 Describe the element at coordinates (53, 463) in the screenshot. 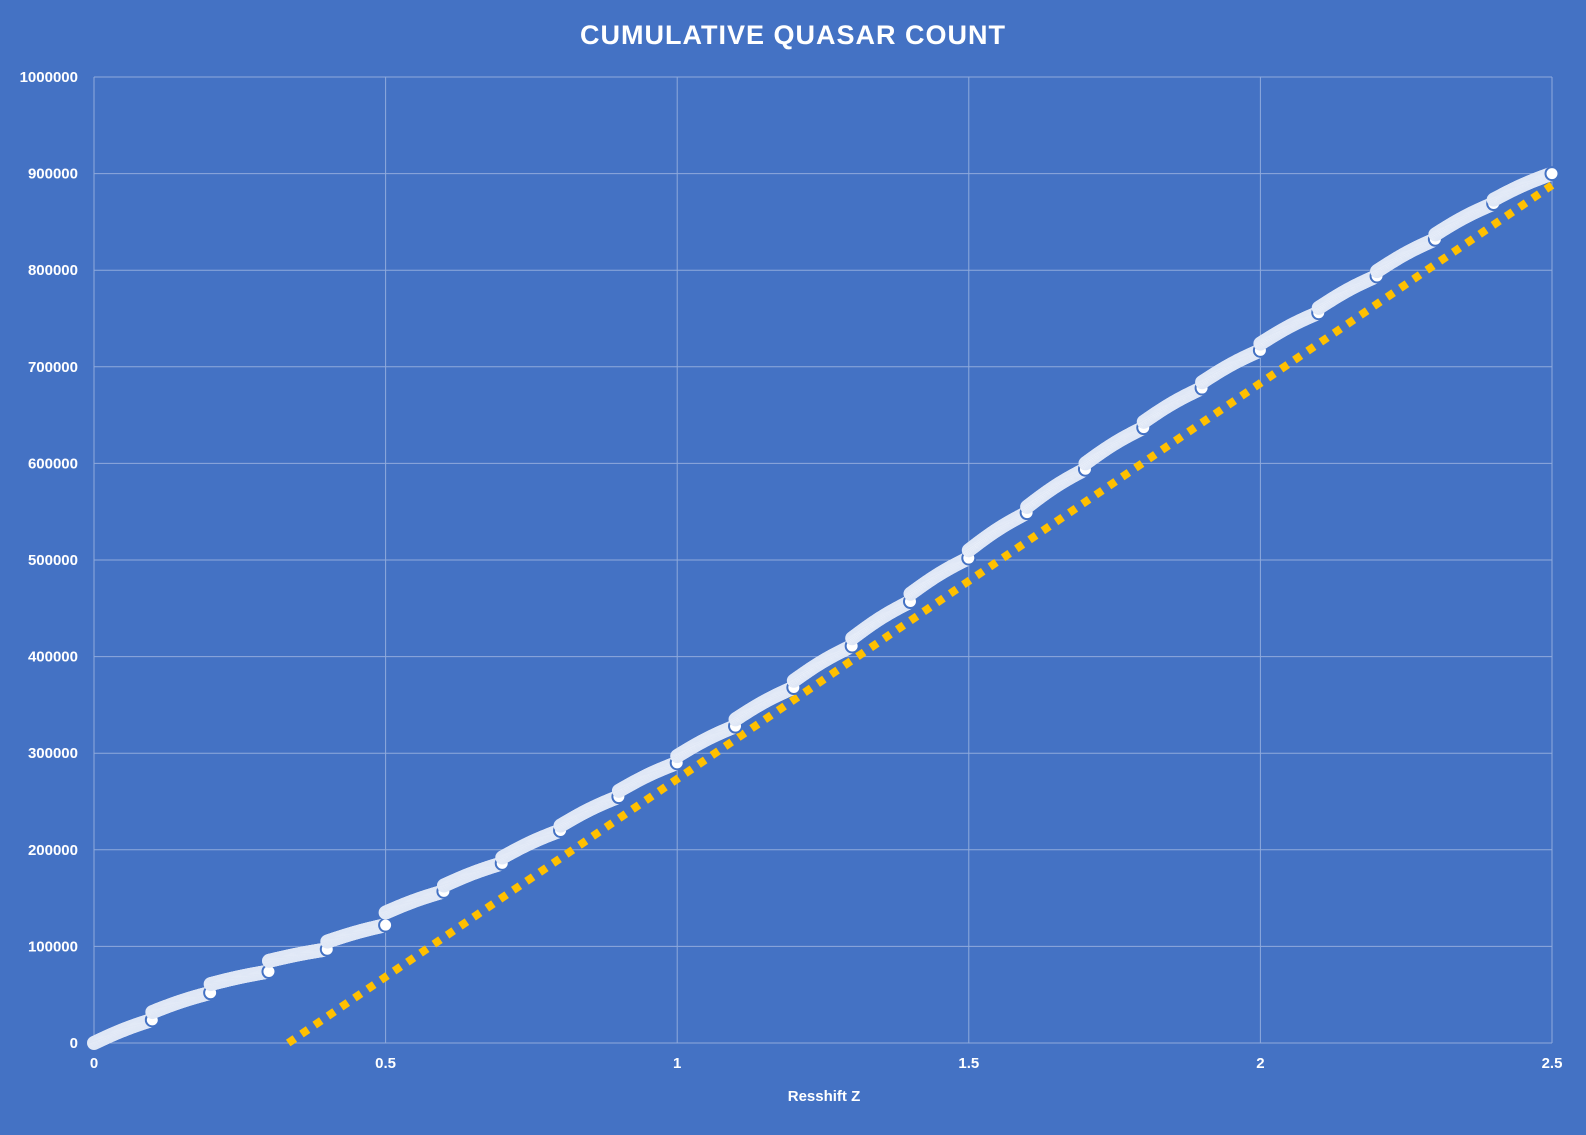

I see `y-tick-label: 600000` at that location.